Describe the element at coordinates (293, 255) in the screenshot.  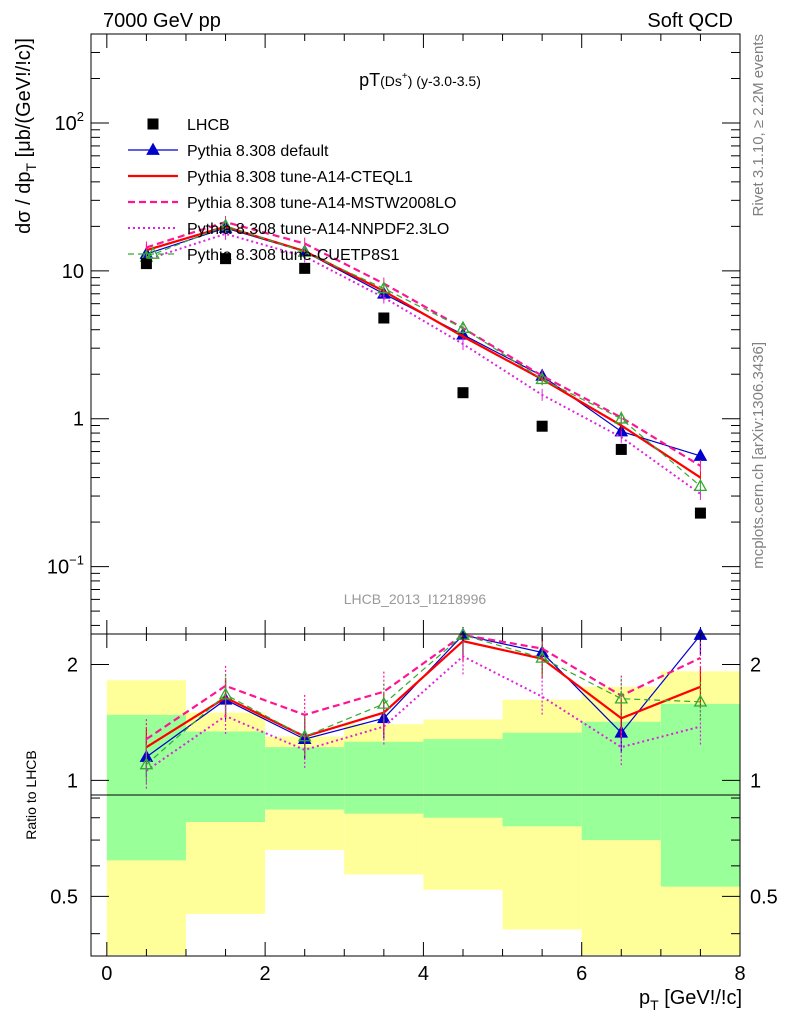
I see `legend-label: Pythia 8.308 tune-CUETP8S1` at that location.